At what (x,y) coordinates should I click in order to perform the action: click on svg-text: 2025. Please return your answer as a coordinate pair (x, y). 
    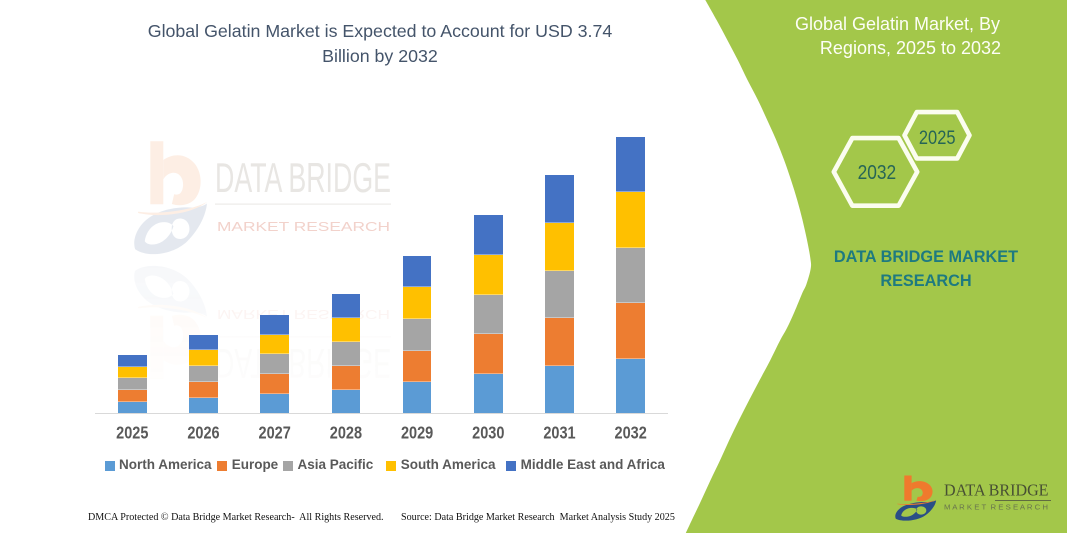
    Looking at the image, I should click on (937, 138).